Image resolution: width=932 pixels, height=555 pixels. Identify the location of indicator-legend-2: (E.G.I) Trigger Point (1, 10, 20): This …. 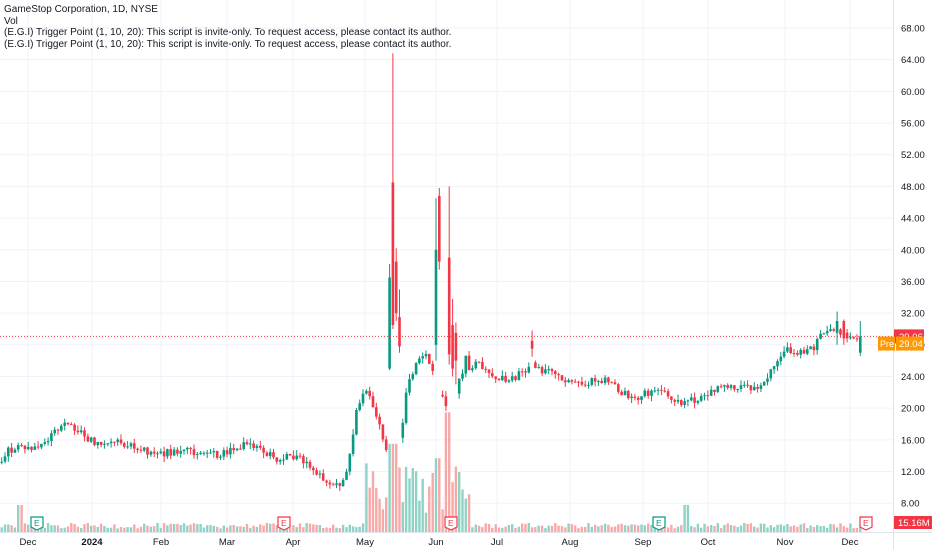
(228, 44).